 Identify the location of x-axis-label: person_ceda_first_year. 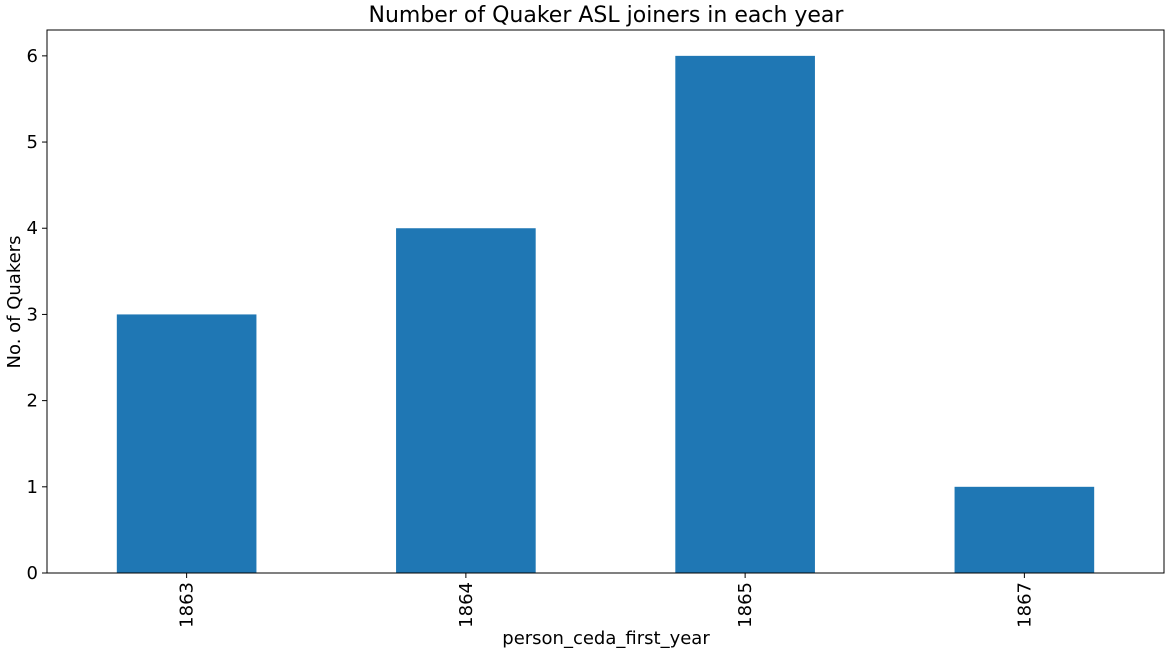
(606, 638).